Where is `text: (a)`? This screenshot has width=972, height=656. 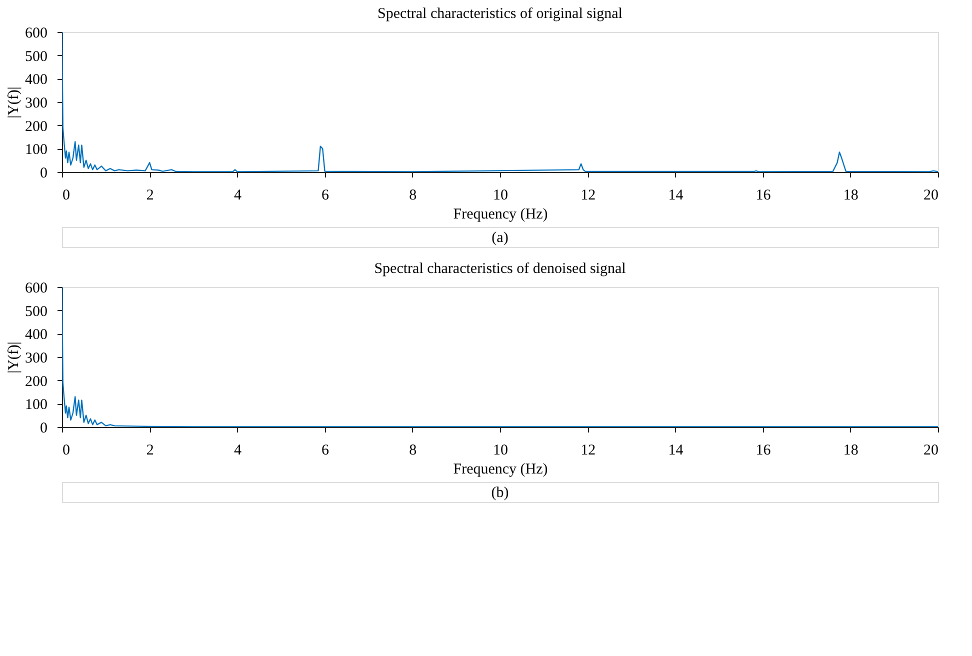
text: (a) is located at coordinates (500, 238).